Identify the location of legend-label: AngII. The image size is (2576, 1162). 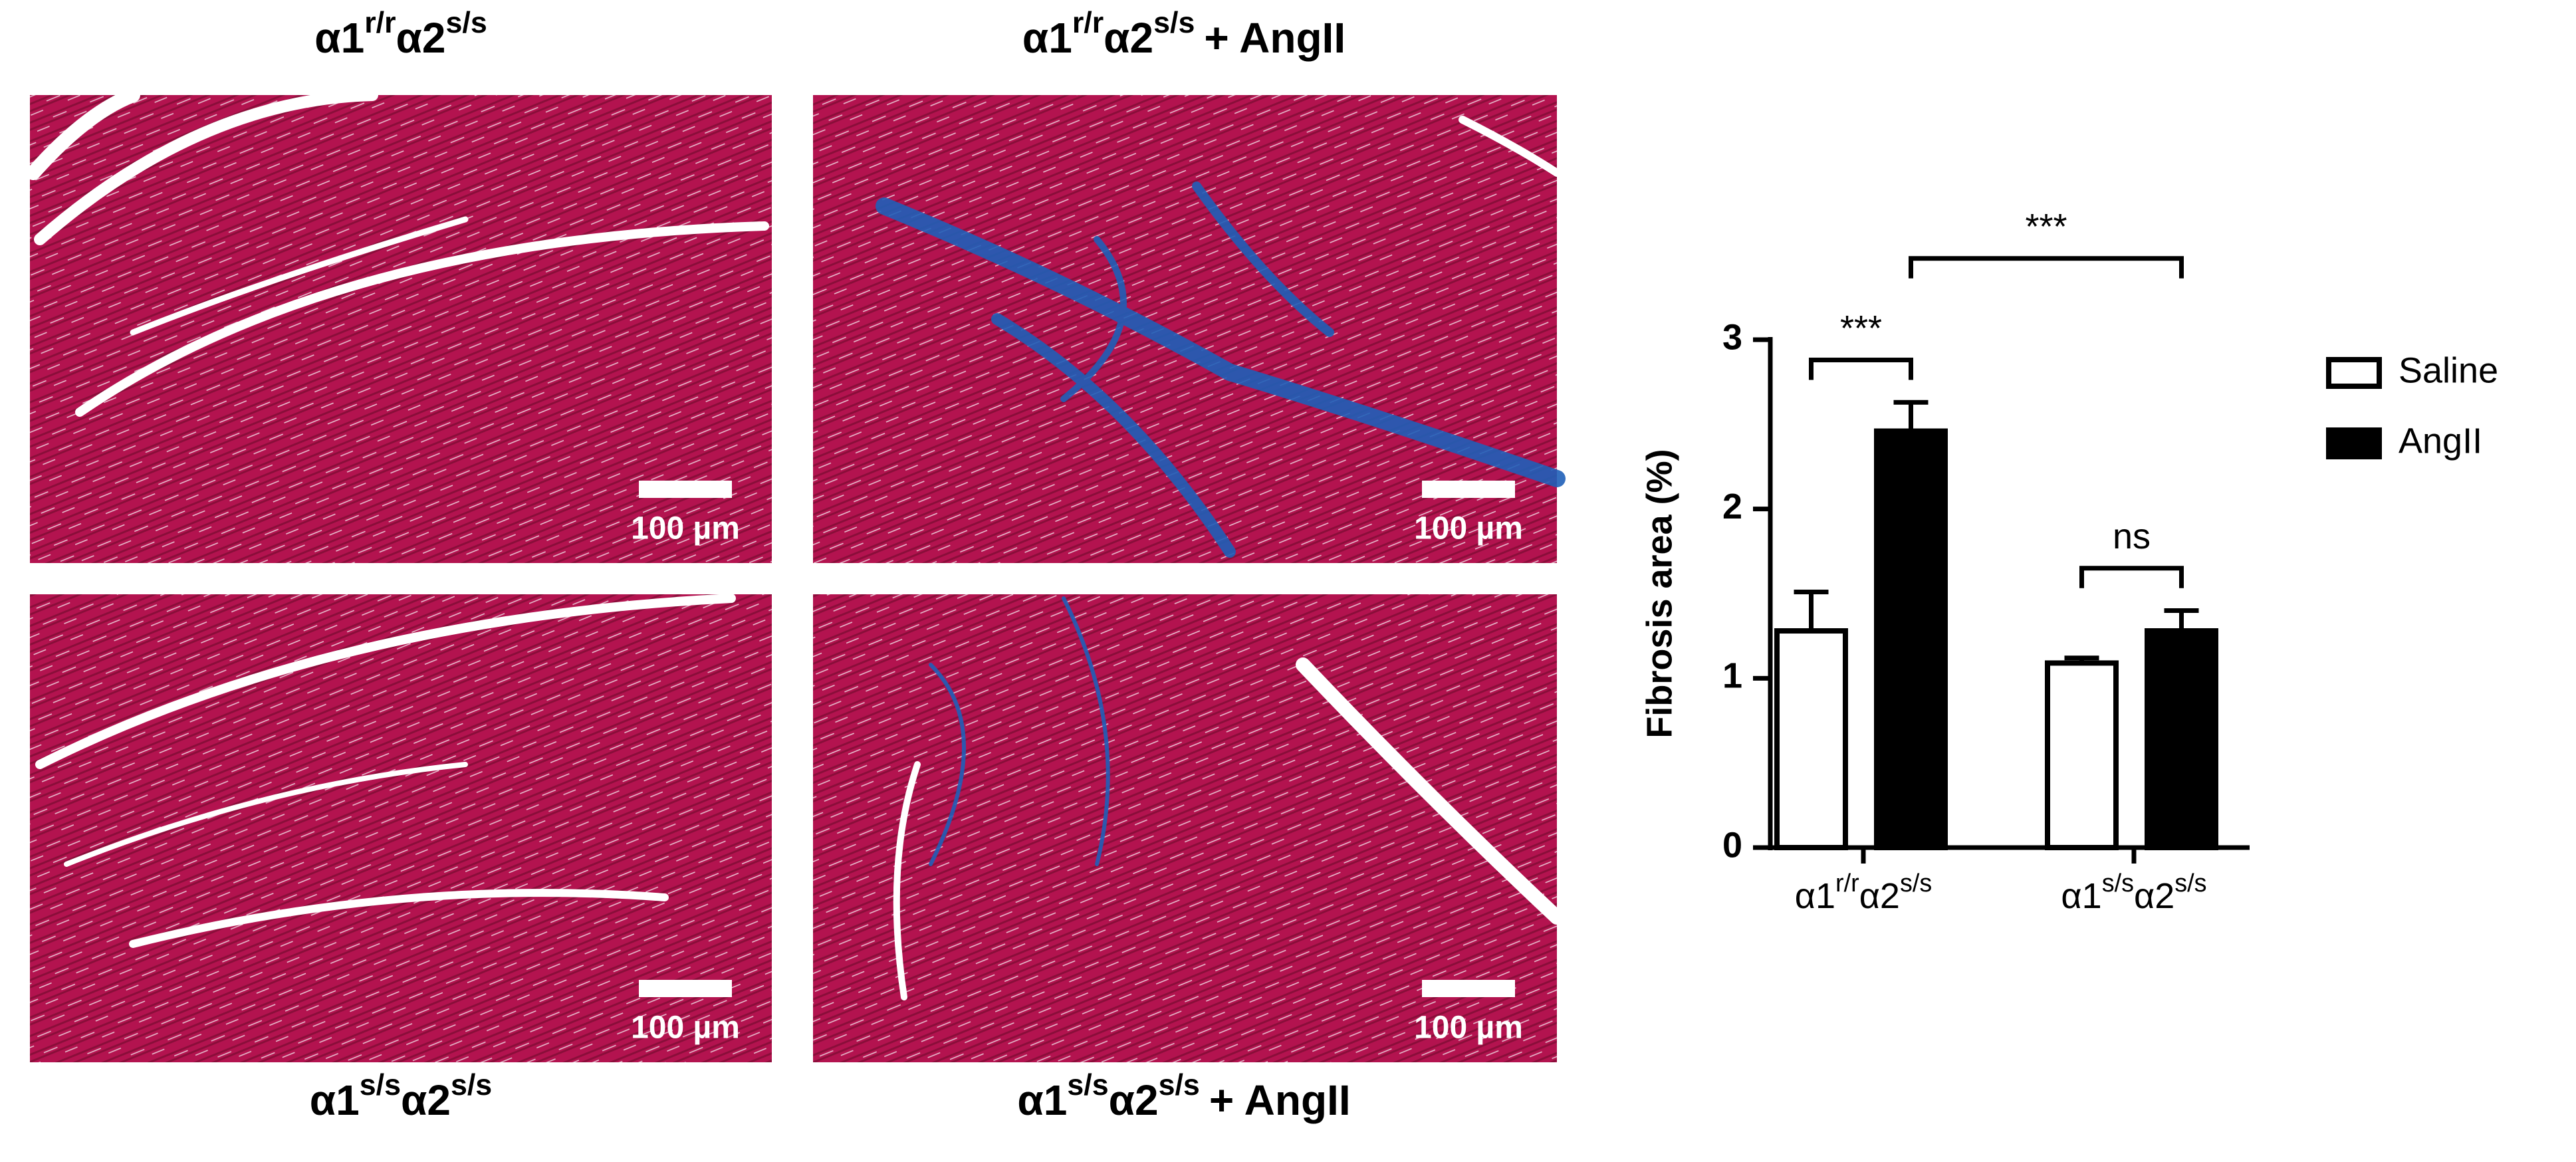
(2440, 441).